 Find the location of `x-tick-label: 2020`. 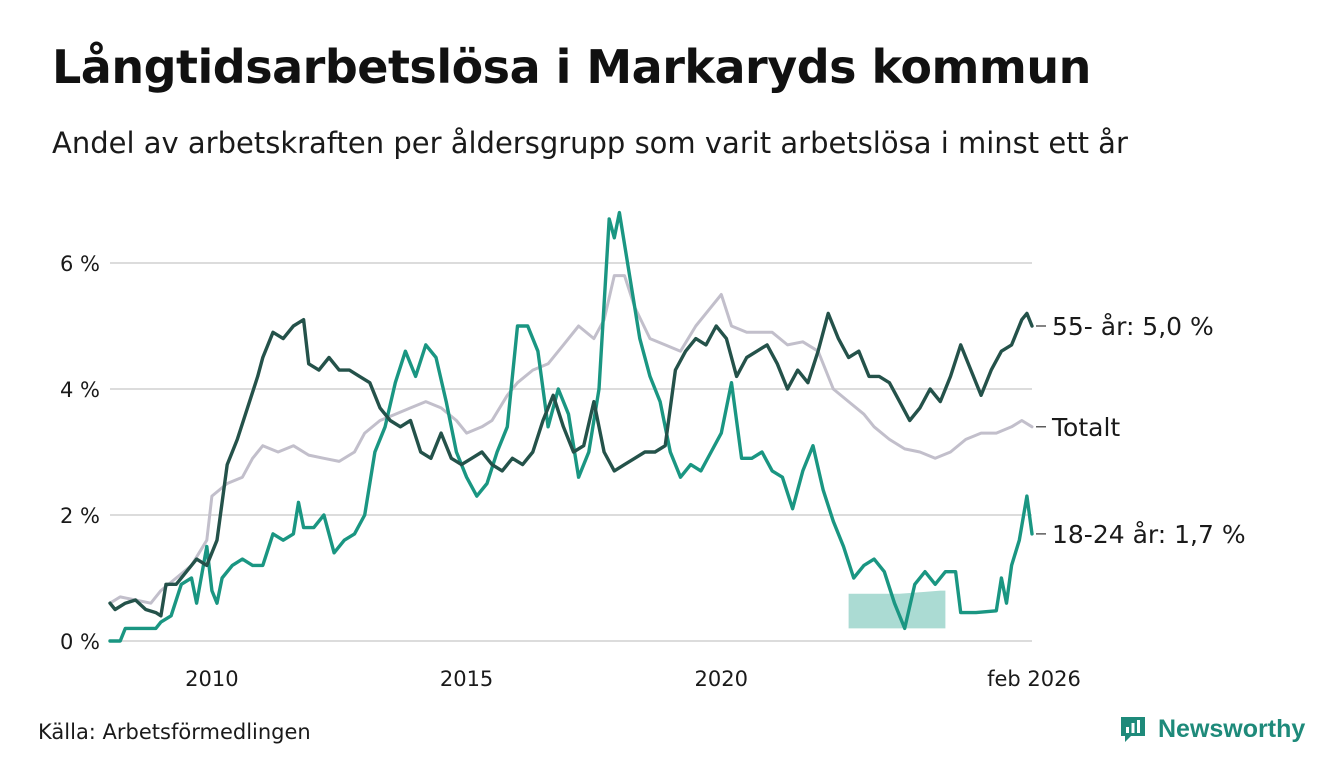

x-tick-label: 2020 is located at coordinates (721, 679).